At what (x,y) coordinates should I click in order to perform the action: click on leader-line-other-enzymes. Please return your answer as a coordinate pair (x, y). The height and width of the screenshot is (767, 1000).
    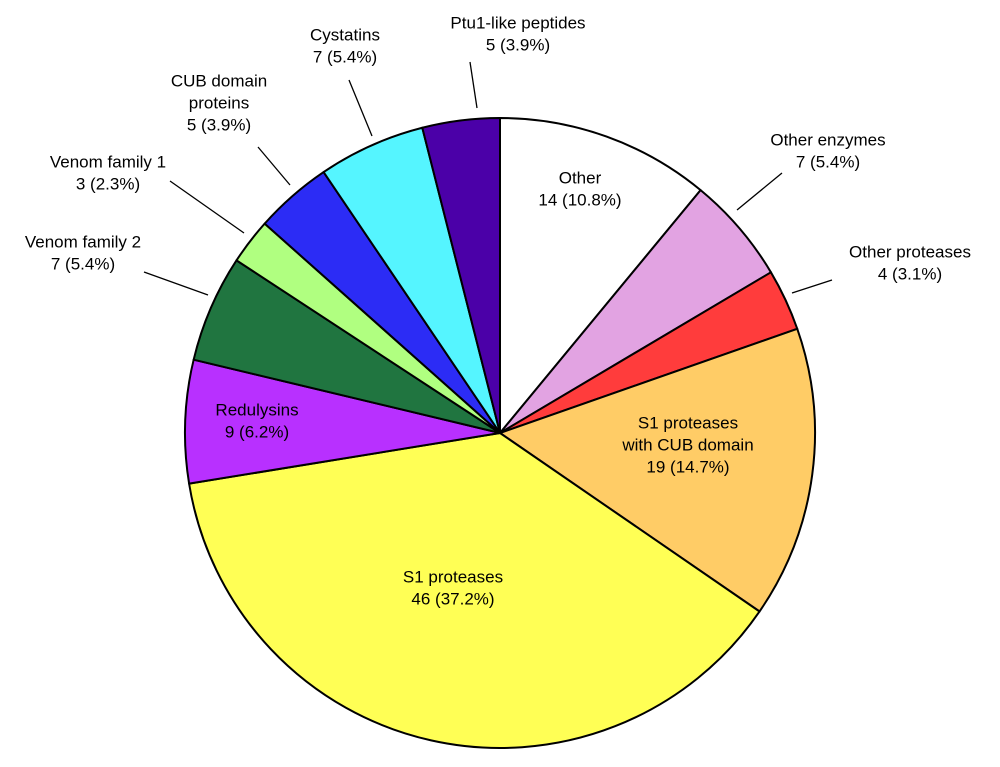
    Looking at the image, I should click on (759, 191).